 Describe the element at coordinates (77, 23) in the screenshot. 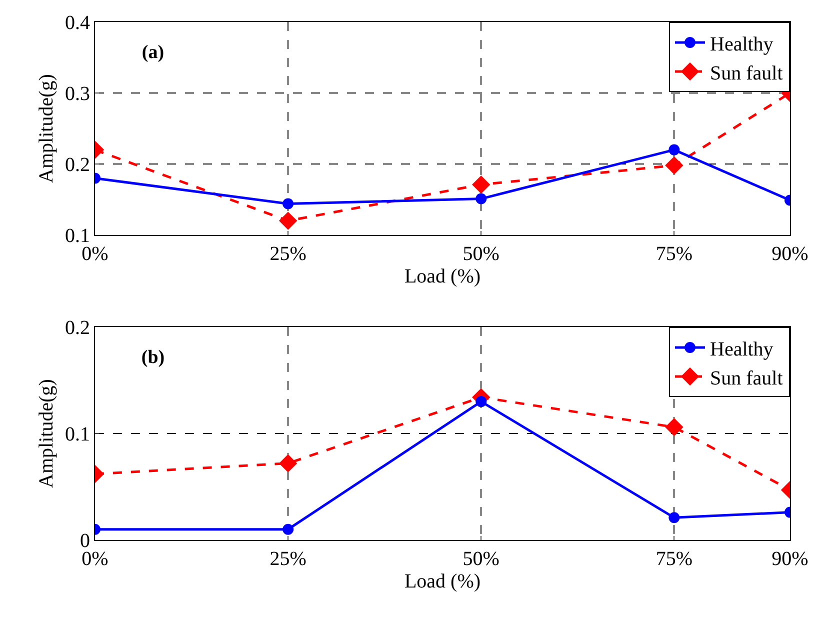

I see `y-tick-label: 0.4` at that location.